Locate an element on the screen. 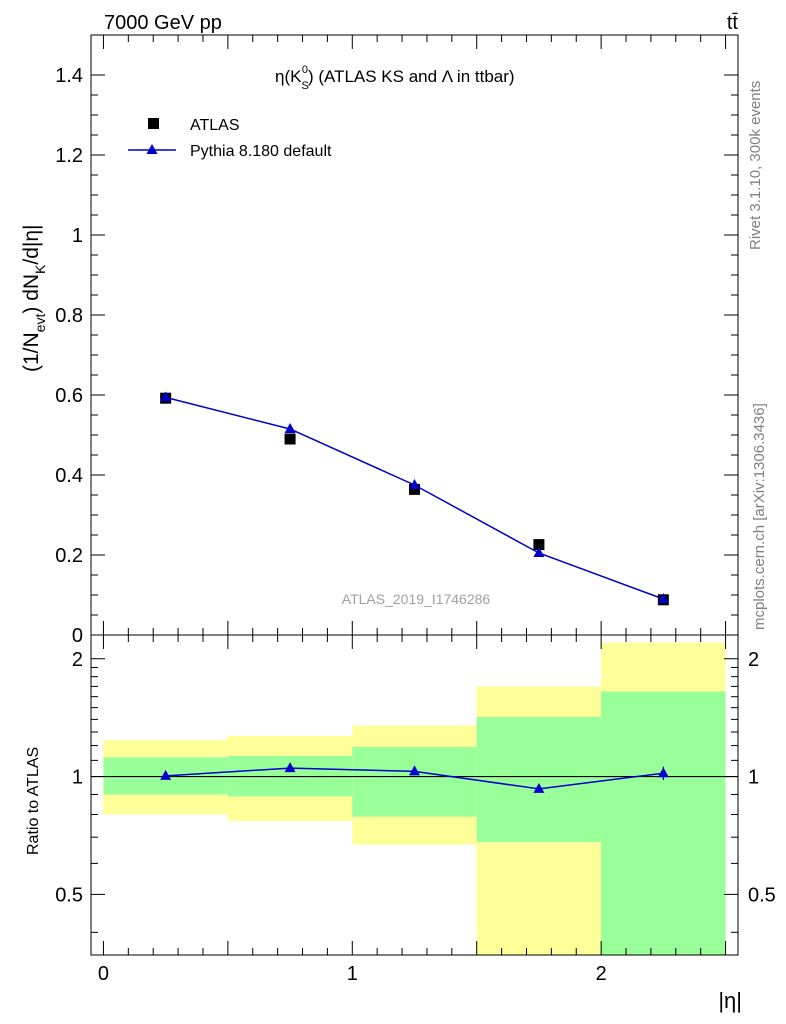 The image size is (786, 1024). ylabel-a: (1/N is located at coordinates (31, 352).